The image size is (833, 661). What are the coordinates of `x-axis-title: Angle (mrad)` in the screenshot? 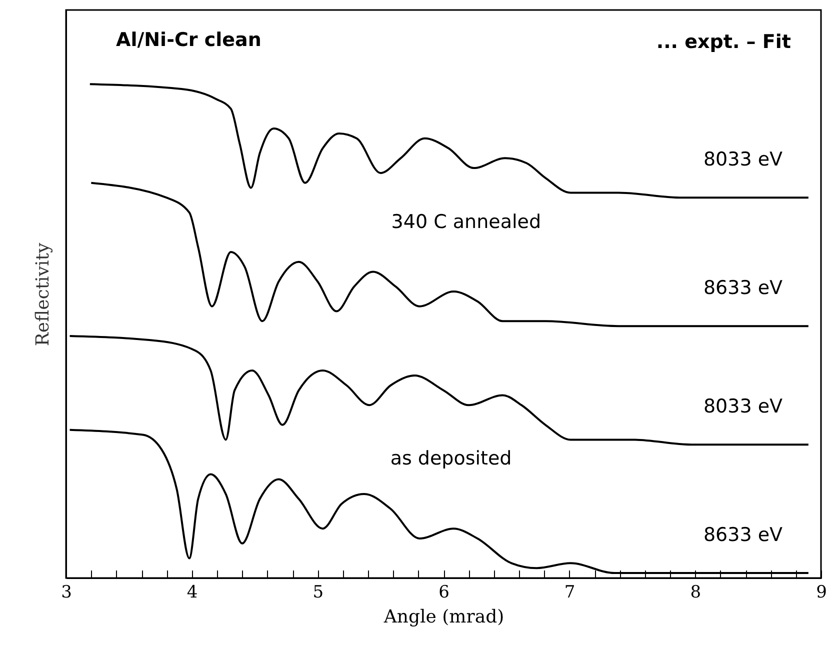 It's located at (443, 617).